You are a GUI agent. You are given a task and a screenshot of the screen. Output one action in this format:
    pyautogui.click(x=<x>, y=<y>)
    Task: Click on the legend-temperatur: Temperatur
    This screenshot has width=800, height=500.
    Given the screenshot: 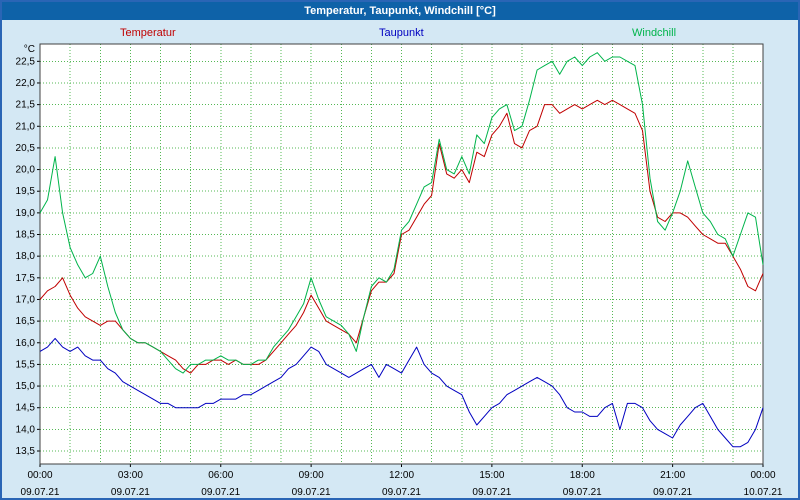 What is the action you would take?
    pyautogui.click(x=148, y=33)
    